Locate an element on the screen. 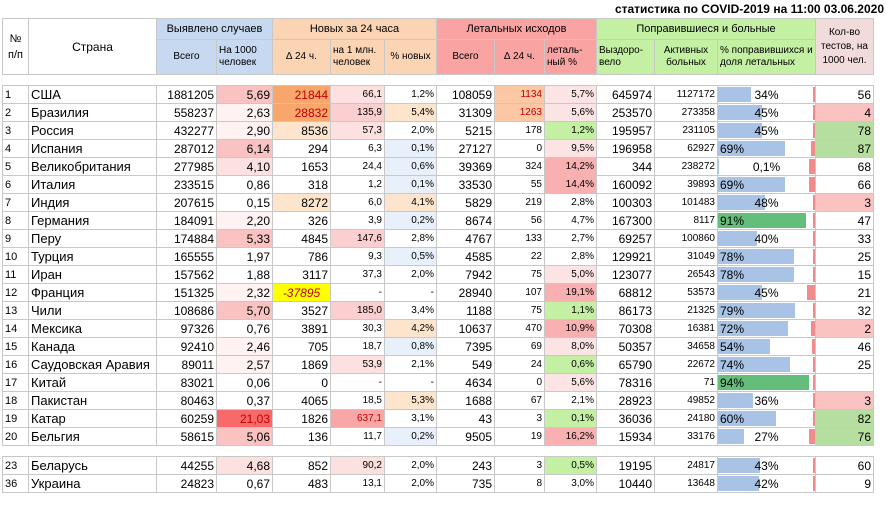  cell-d24: 705 is located at coordinates (301, 346).